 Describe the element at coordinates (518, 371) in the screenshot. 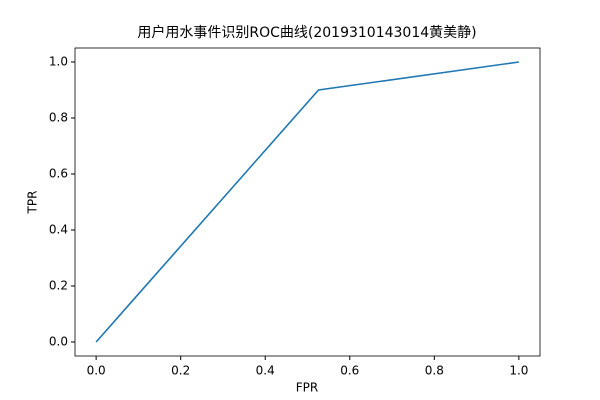

I see `x-tick-label: 1.0` at that location.